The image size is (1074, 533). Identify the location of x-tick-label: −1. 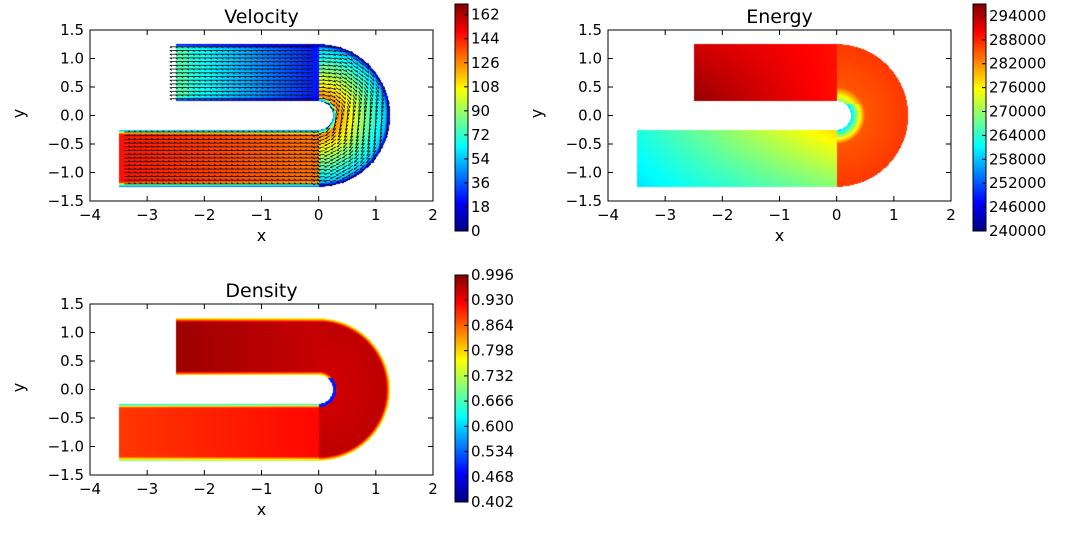
(779, 215).